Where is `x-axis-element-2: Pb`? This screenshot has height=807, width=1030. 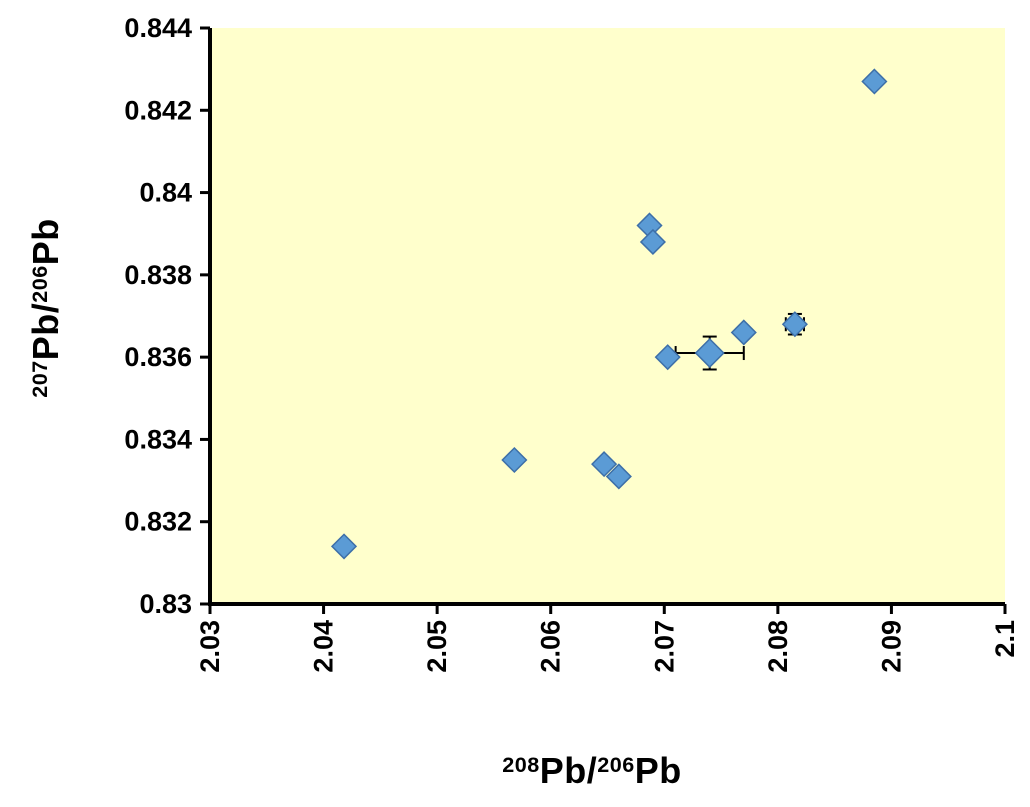 x-axis-element-2: Pb is located at coordinates (658, 770).